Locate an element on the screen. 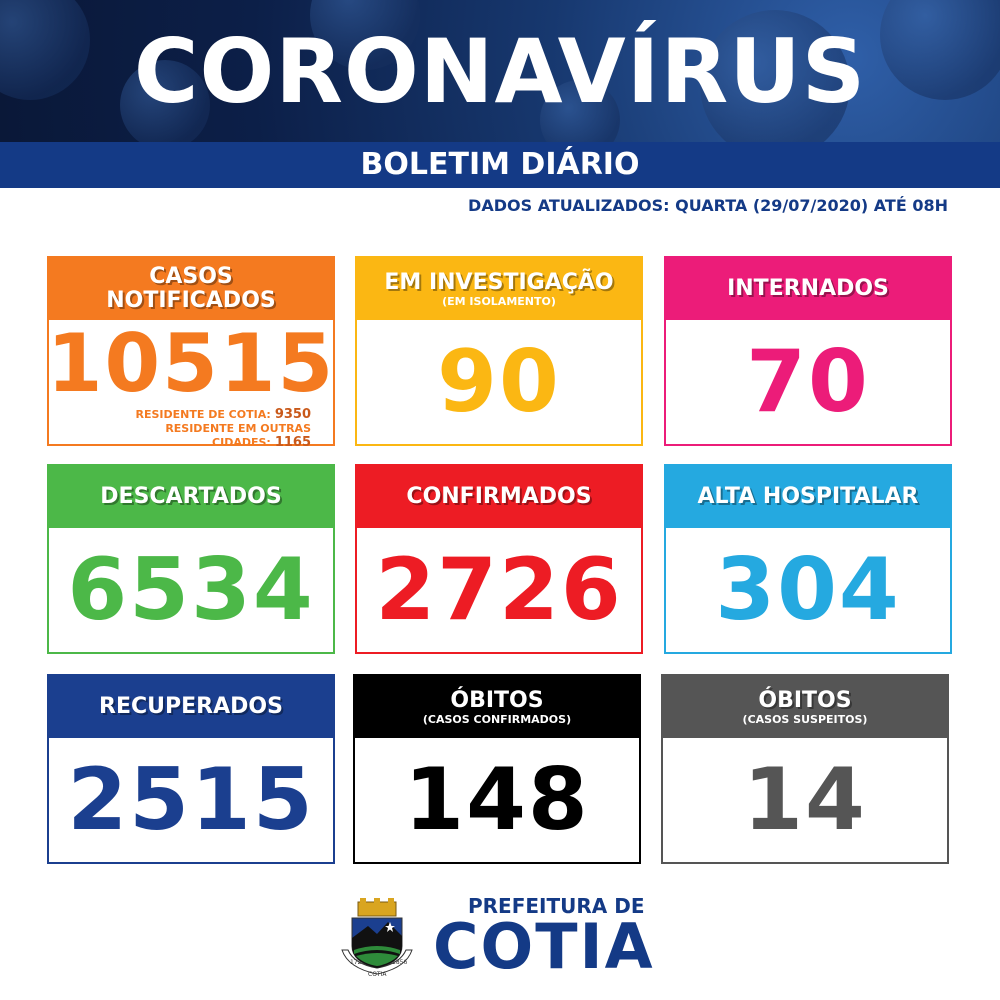  card-confirmados-header: CONFIRMADOS is located at coordinates (499, 497).